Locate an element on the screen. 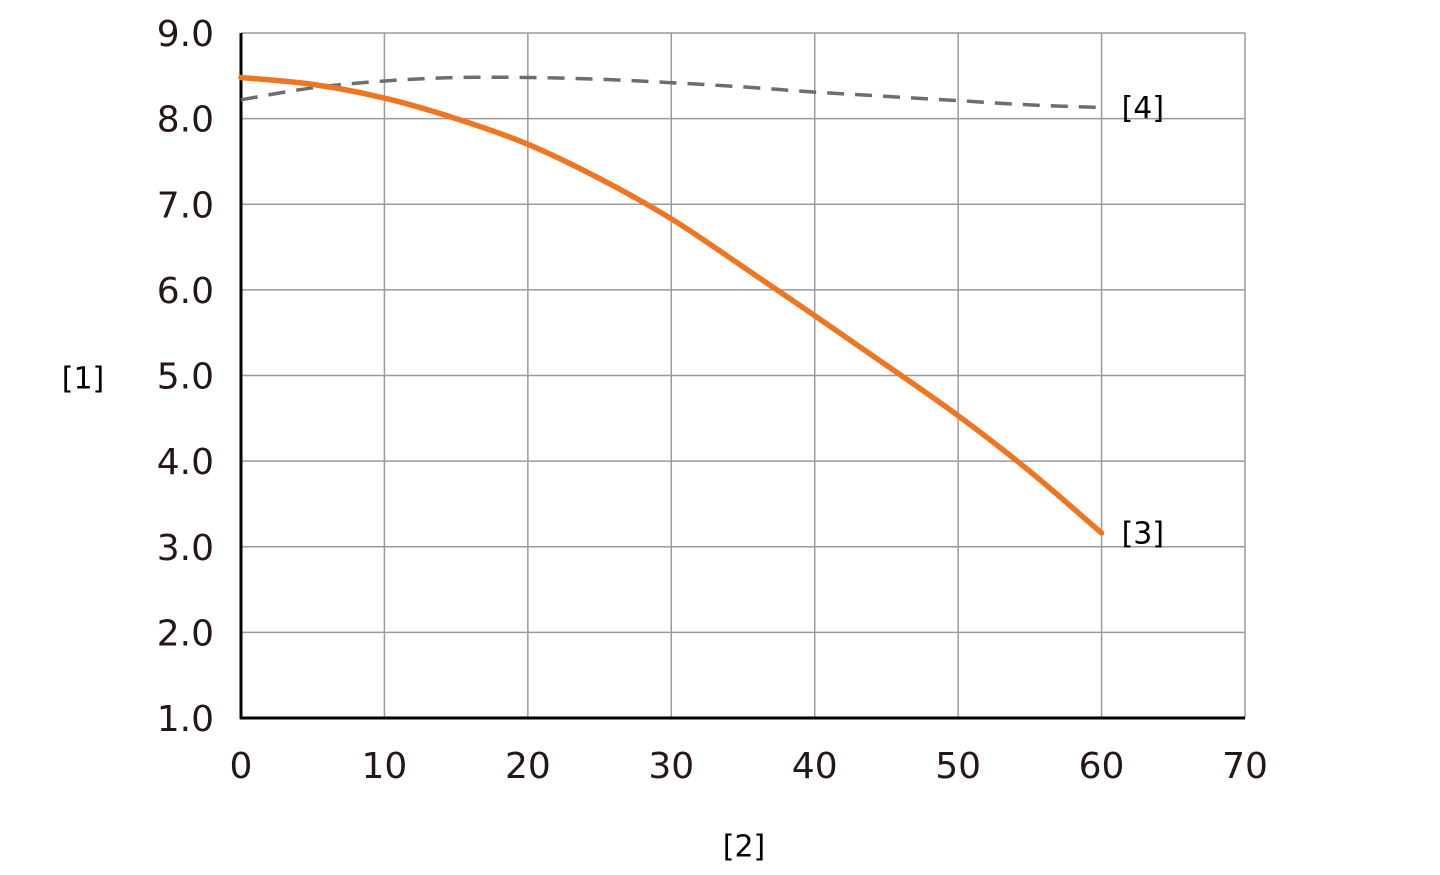 This screenshot has height=875, width=1440. series-end-label: [4] is located at coordinates (1143, 108).